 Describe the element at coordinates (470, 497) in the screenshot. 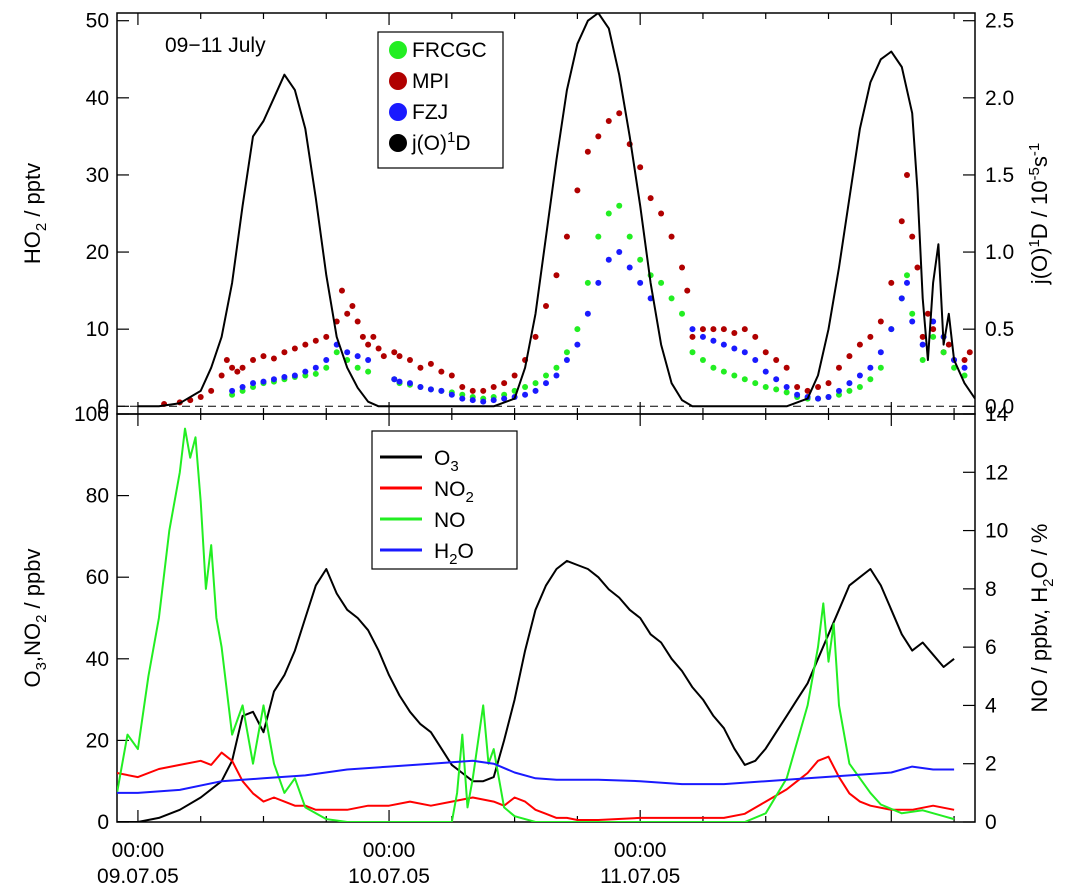

I see `legend-label-part: 2` at that location.